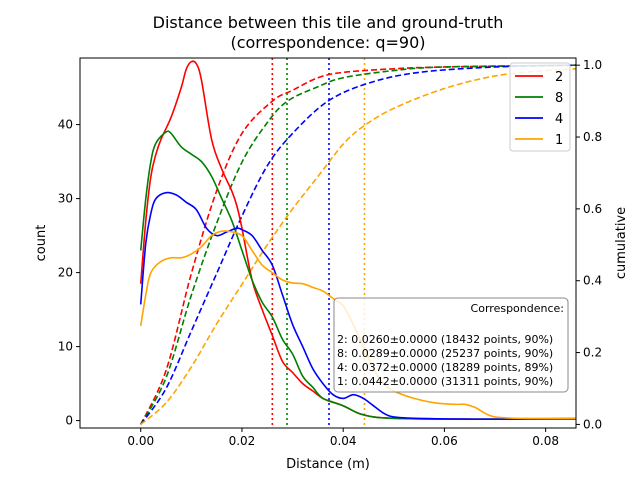 This screenshot has height=480, width=640. I want to click on vertical-lines, so click(318, 243).